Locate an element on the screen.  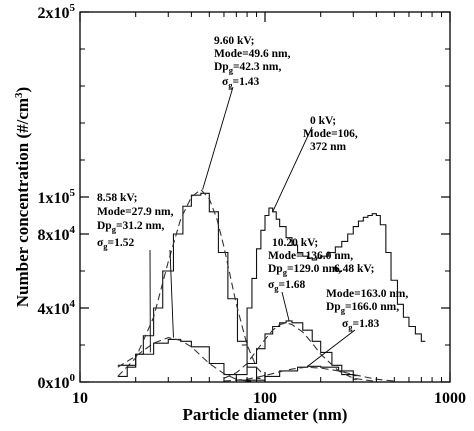
annotation-6p48kv-line-3: Dpg=166.0 nm, is located at coordinates (362, 308).